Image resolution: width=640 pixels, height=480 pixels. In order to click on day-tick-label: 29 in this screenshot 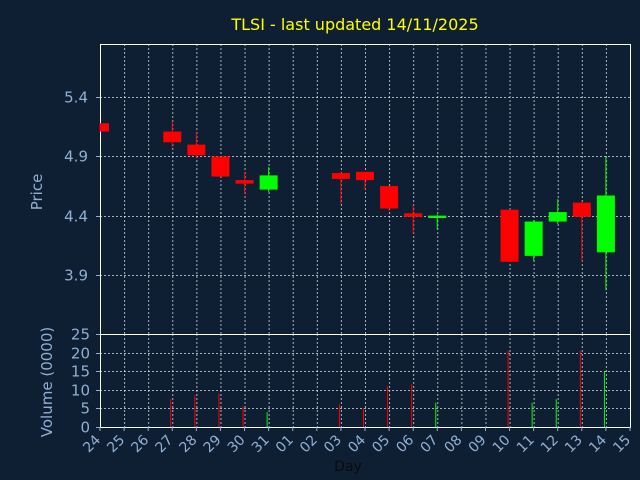, I will do `click(213, 444)`.